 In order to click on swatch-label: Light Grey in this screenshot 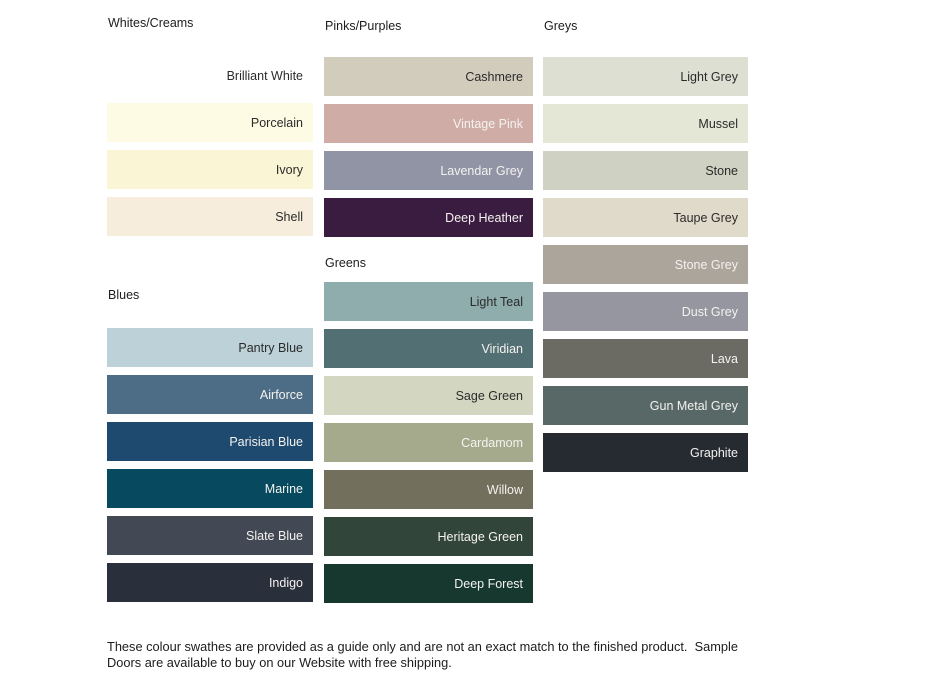, I will do `click(709, 76)`.